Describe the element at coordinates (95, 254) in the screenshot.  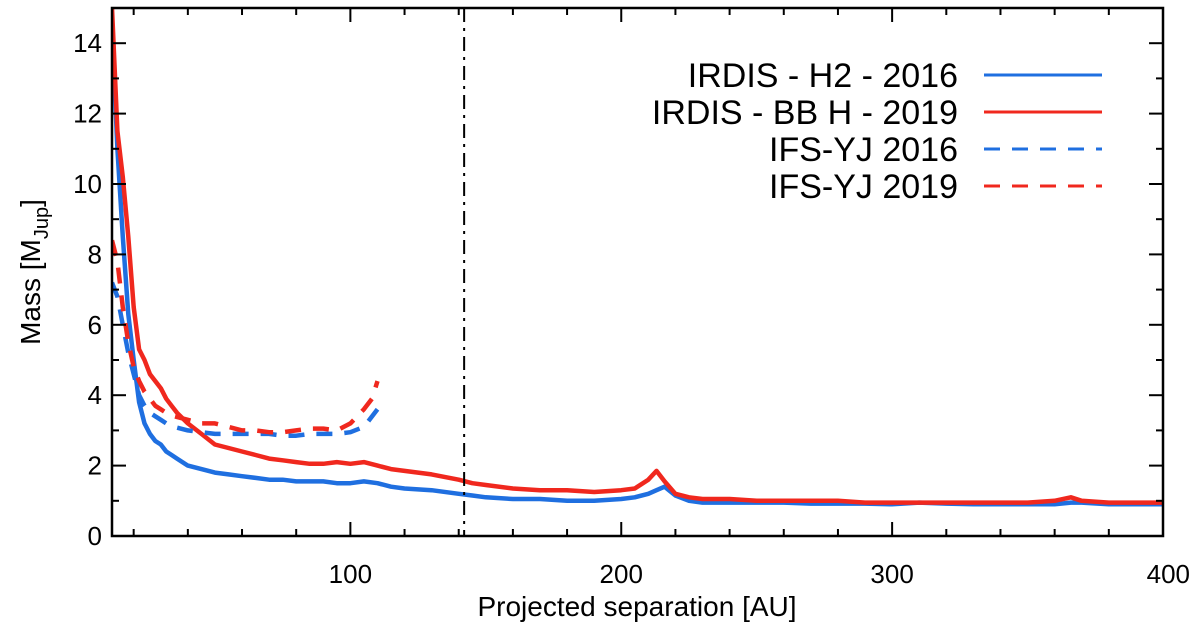
I see `y-tick-label: 8` at that location.